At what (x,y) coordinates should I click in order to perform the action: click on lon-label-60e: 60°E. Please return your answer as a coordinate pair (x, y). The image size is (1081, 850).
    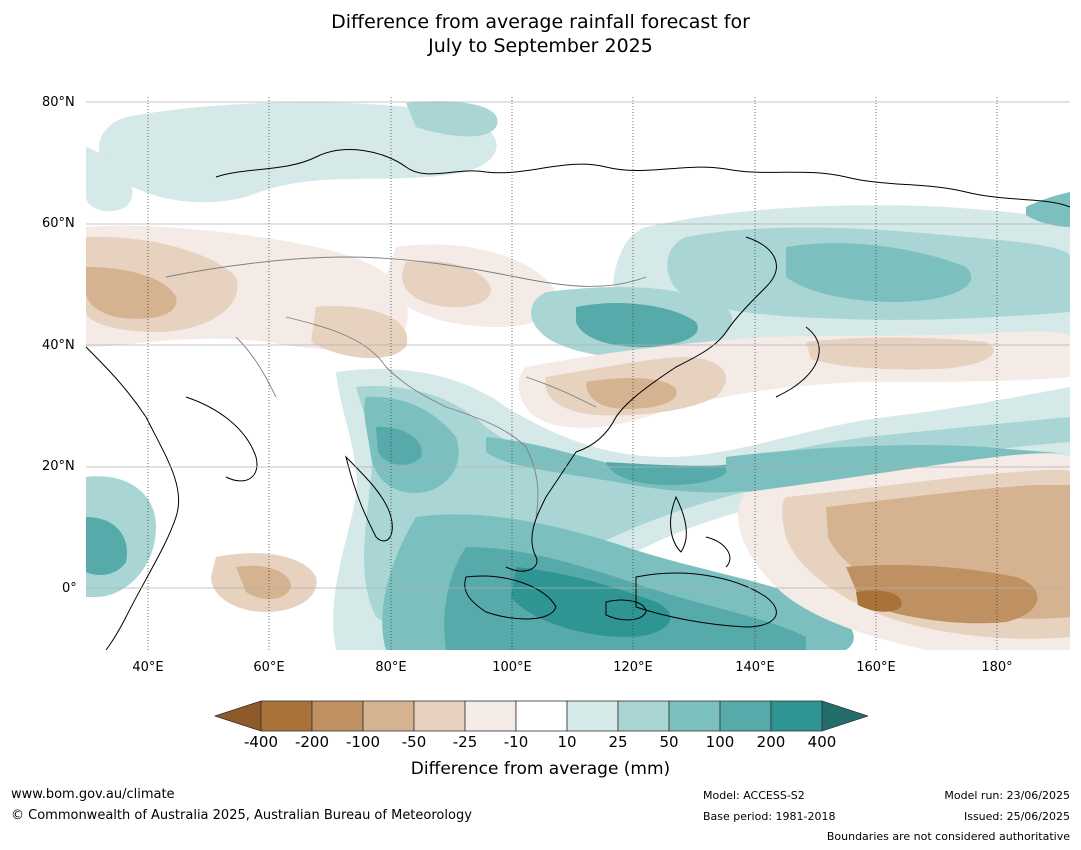
    Looking at the image, I should click on (269, 667).